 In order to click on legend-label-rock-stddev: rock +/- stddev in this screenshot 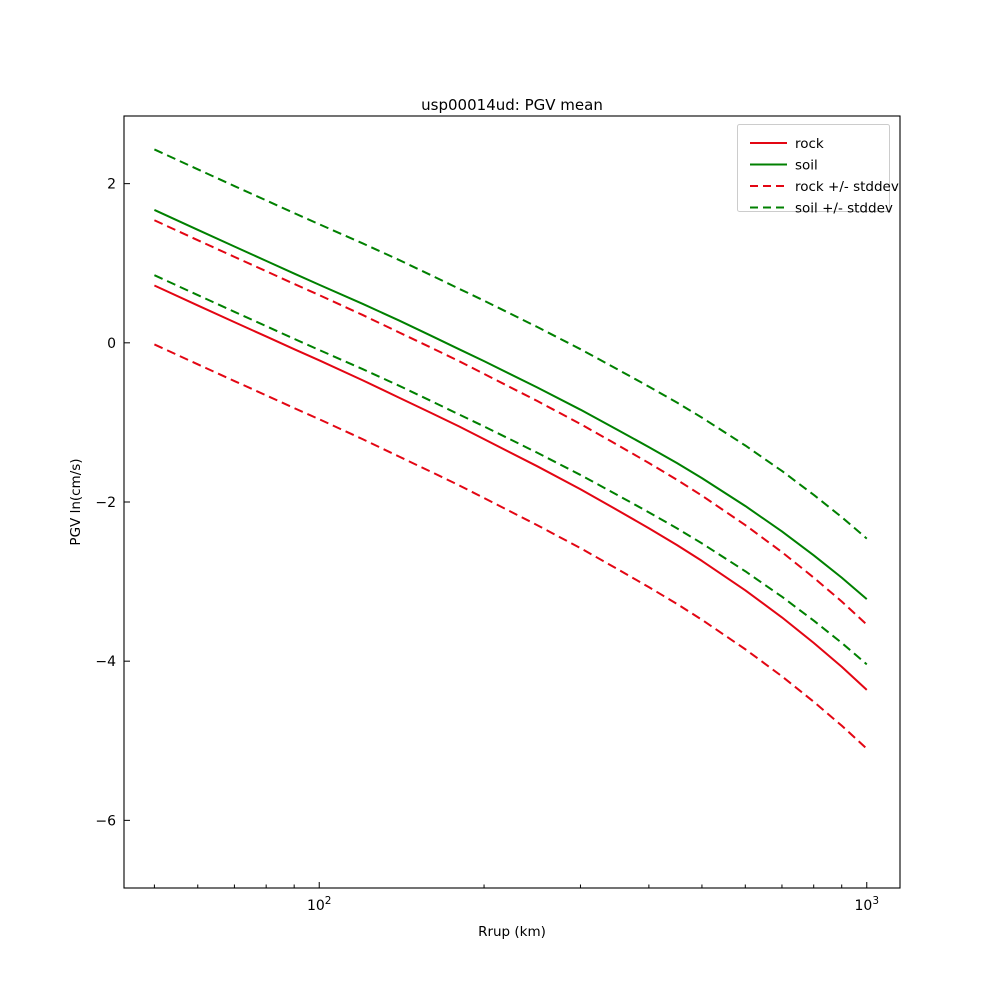, I will do `click(847, 187)`.